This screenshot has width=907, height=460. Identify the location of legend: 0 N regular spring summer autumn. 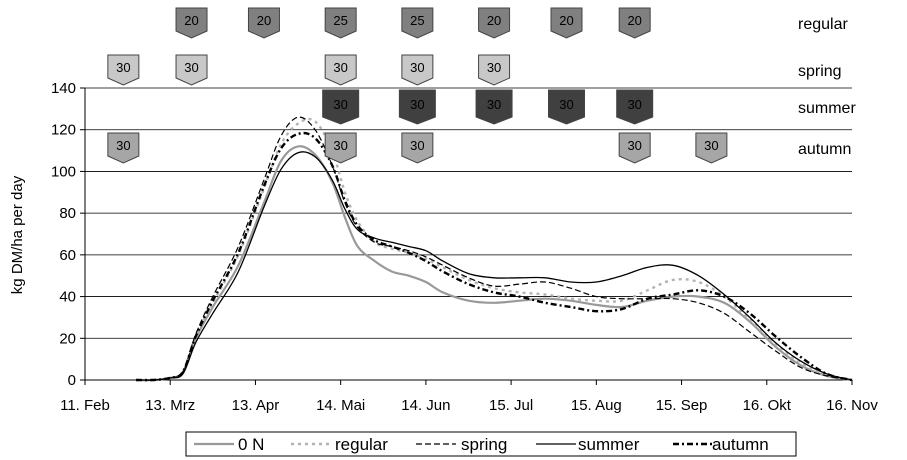
(491, 444).